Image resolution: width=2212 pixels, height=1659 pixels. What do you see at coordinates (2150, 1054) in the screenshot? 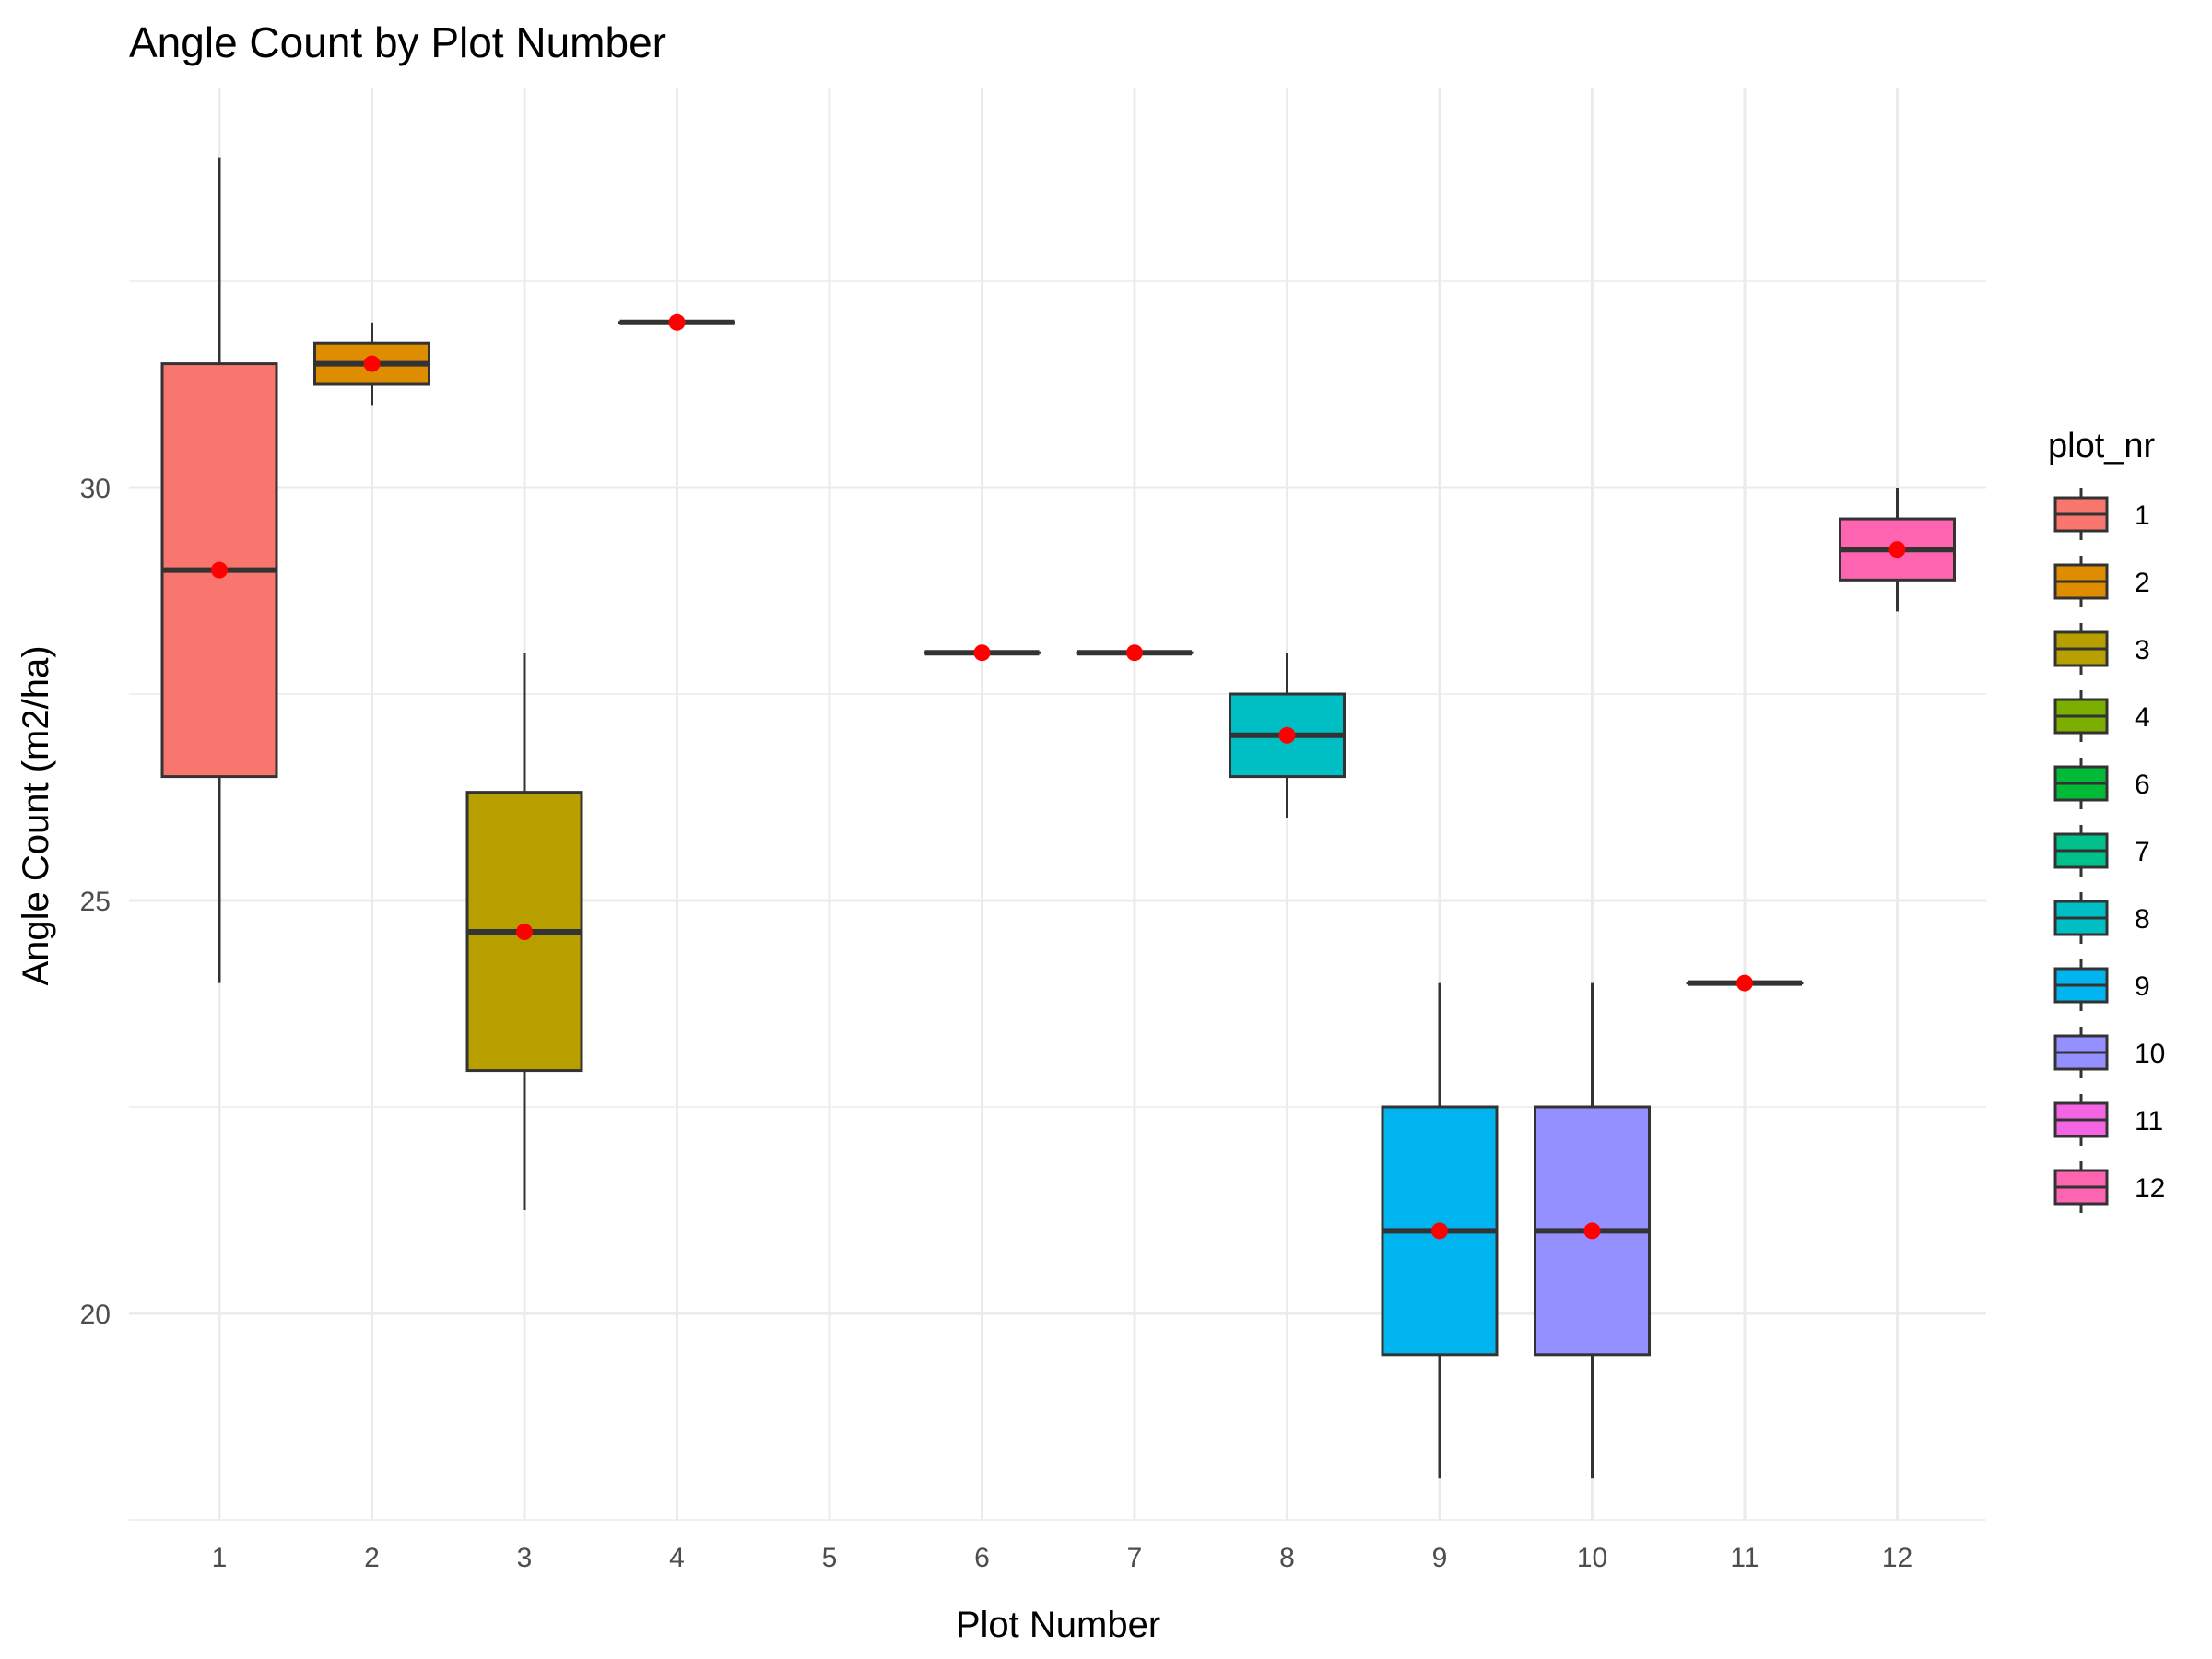
I see `legend-label: 10` at bounding box center [2150, 1054].